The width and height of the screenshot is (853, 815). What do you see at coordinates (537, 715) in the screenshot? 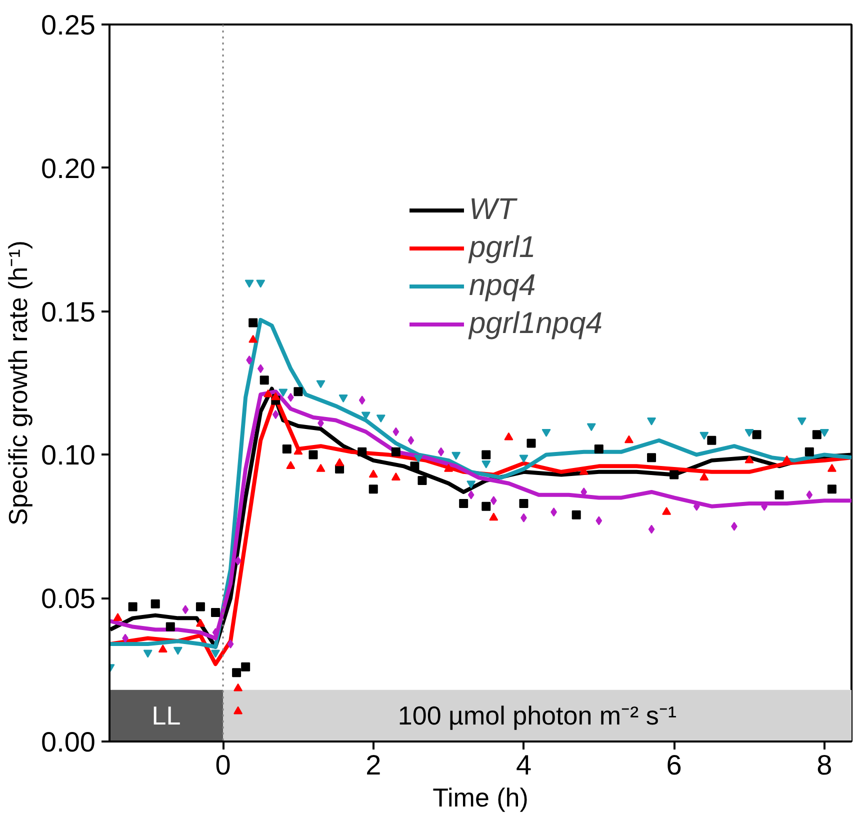
I see `band-label: 100 µmol photon m⁻² s⁻¹` at bounding box center [537, 715].